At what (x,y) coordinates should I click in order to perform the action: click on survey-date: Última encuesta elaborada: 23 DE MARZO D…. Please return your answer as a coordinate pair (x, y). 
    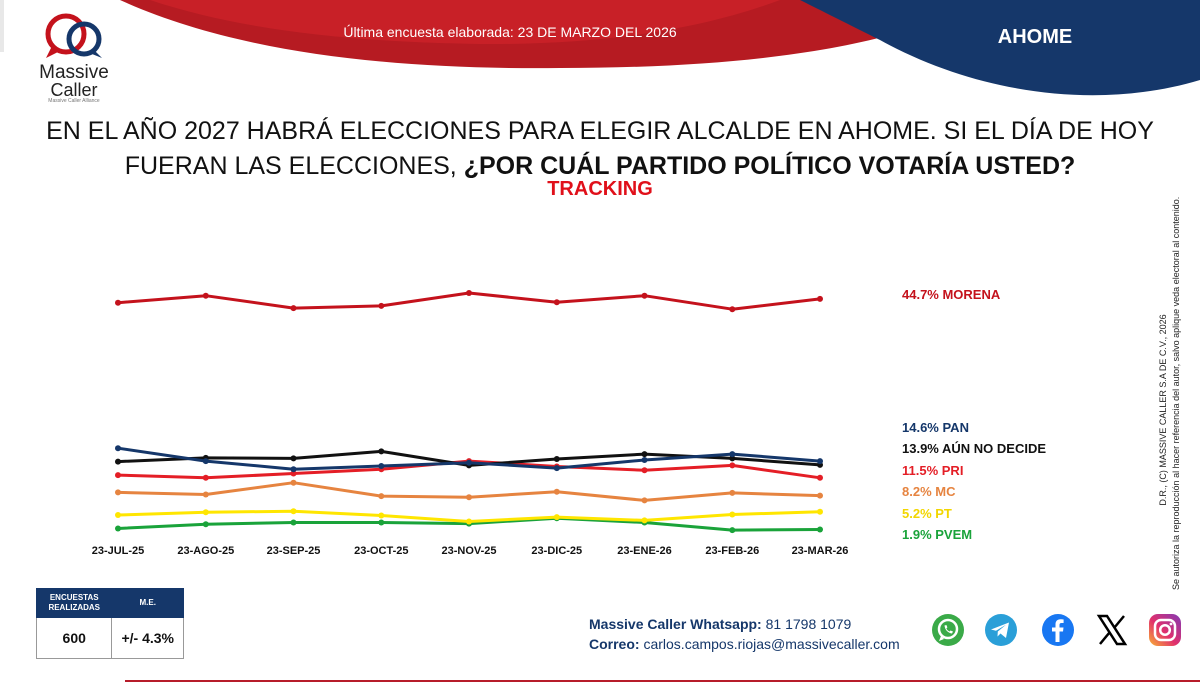
    Looking at the image, I should click on (510, 32).